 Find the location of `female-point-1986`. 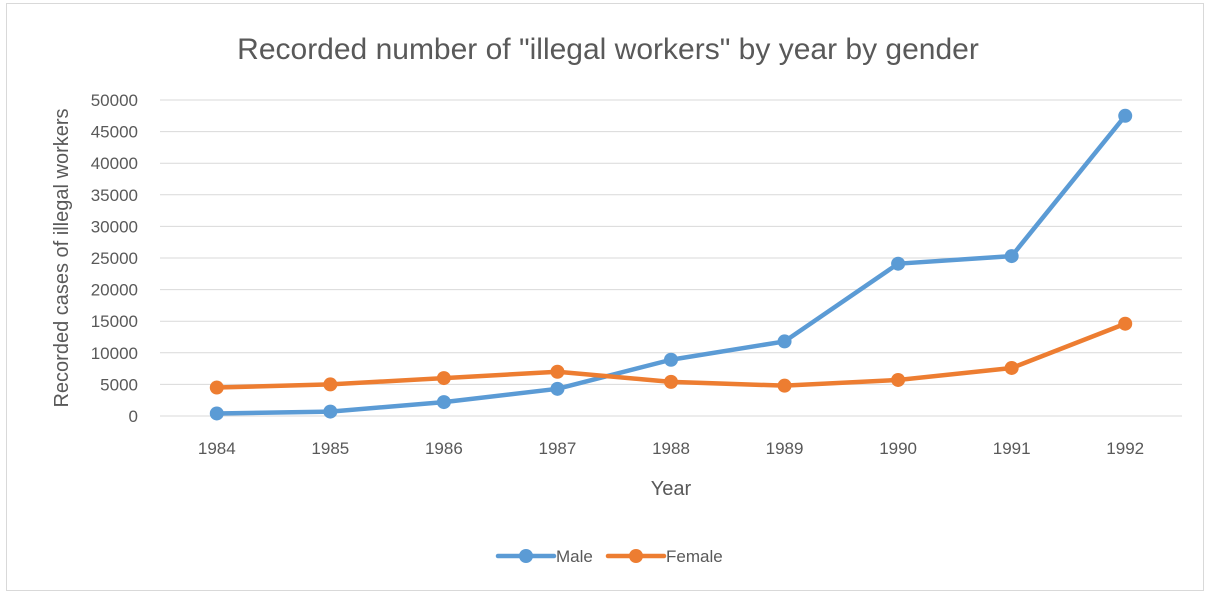

female-point-1986 is located at coordinates (443, 378).